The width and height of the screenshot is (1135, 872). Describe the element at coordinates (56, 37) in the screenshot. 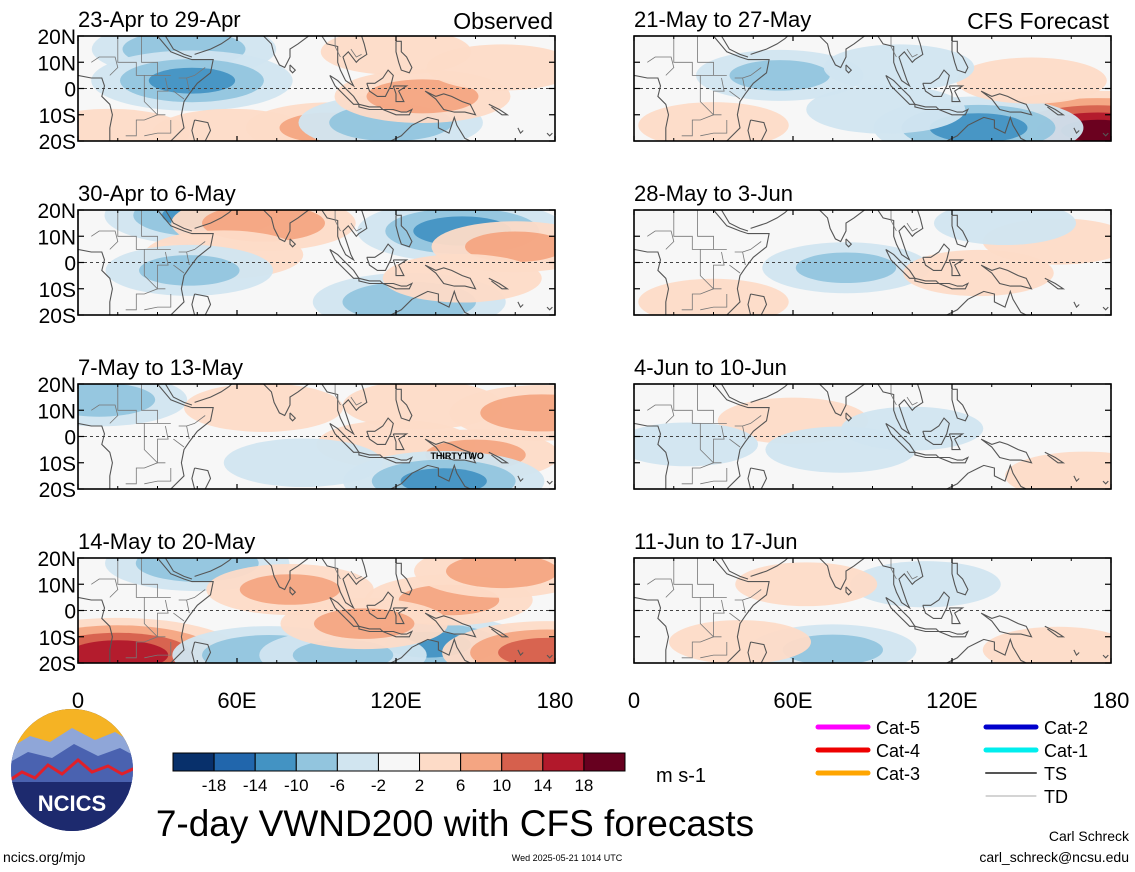

I see `y-tick-label: 20N` at that location.